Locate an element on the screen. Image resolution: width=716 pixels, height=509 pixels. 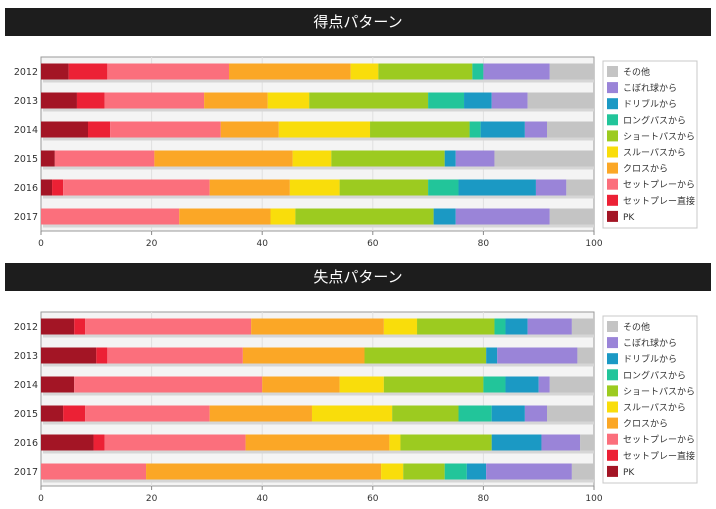
legend-label: ドリブルから is located at coordinates (650, 104).